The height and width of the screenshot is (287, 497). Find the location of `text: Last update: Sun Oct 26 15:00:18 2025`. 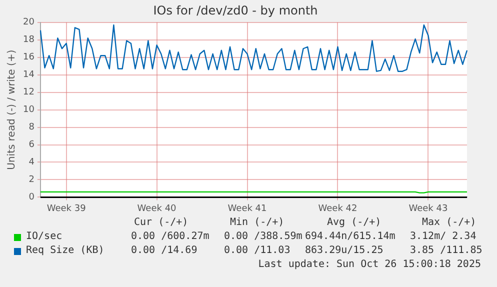

text: Last update: Sun Oct 26 15:00:18 2025 is located at coordinates (369, 264).